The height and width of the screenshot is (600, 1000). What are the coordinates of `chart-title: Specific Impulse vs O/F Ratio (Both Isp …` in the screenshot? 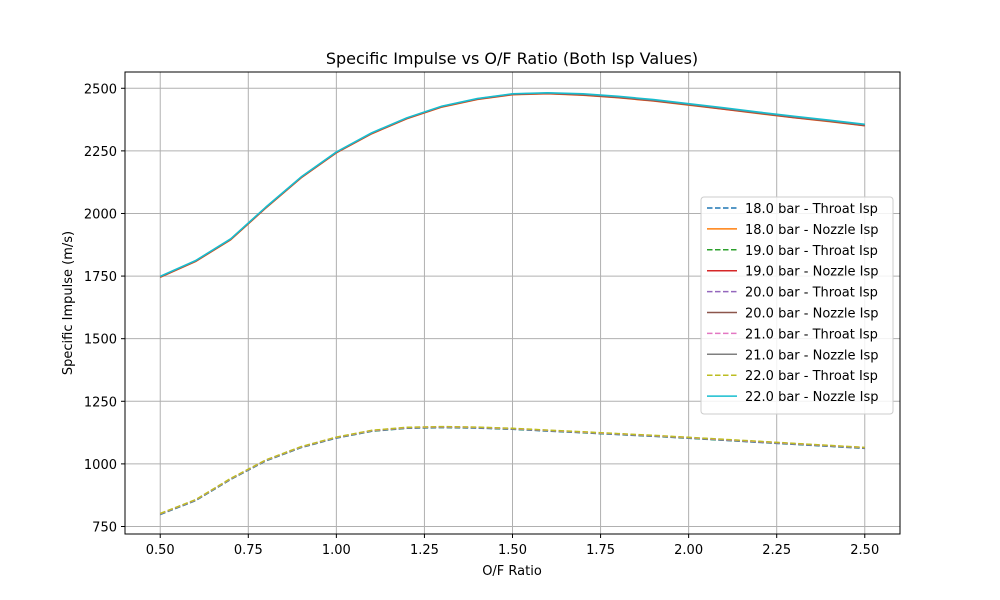 It's located at (512, 58).